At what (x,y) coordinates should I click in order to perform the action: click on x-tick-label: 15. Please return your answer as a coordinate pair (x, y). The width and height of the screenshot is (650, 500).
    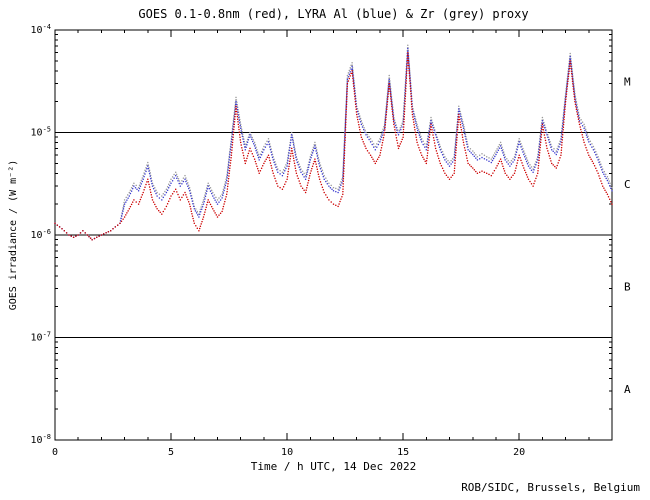
    Looking at the image, I should click on (403, 452).